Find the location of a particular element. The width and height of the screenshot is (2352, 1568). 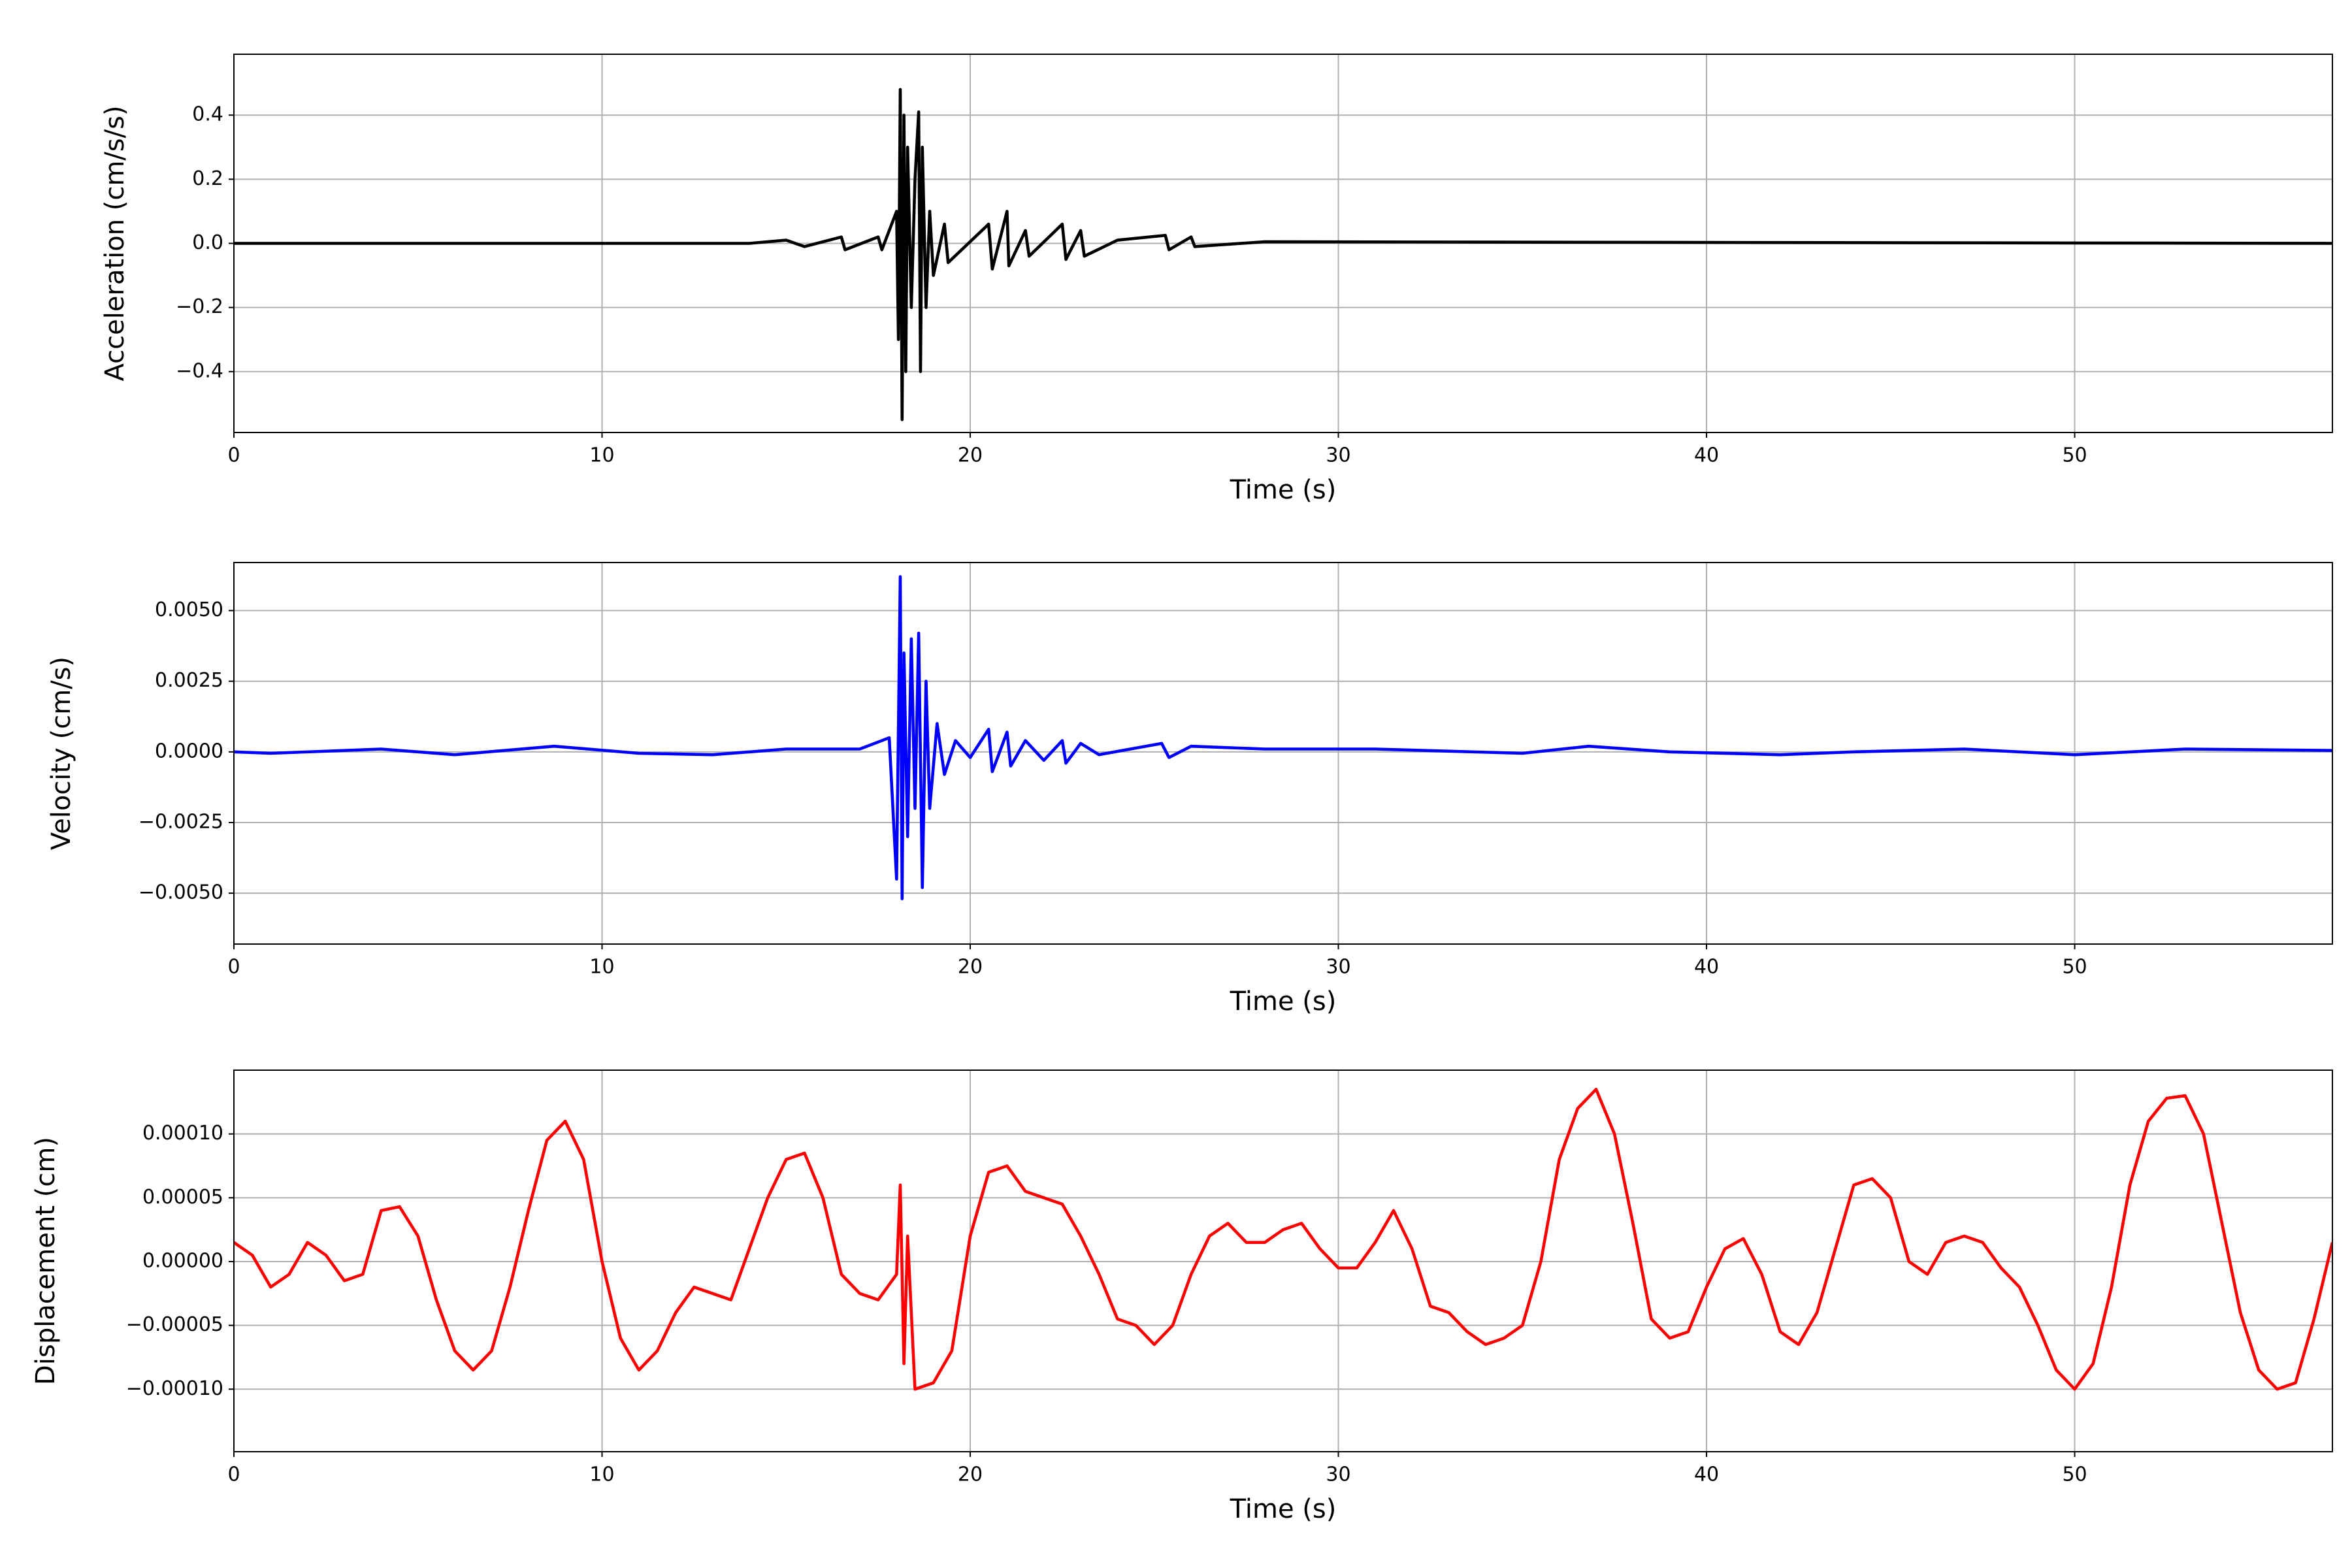

y-tick-label: 0.2 is located at coordinates (207, 178).